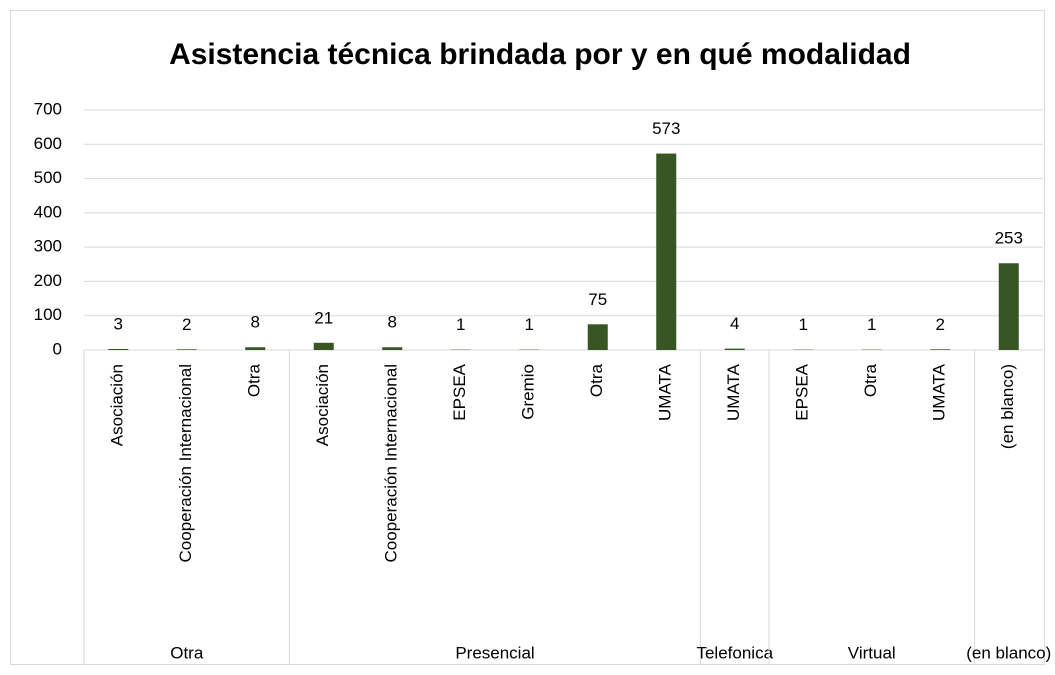 The image size is (1055, 675). Describe the element at coordinates (48, 280) in the screenshot. I see `y-tick-label: 200` at that location.